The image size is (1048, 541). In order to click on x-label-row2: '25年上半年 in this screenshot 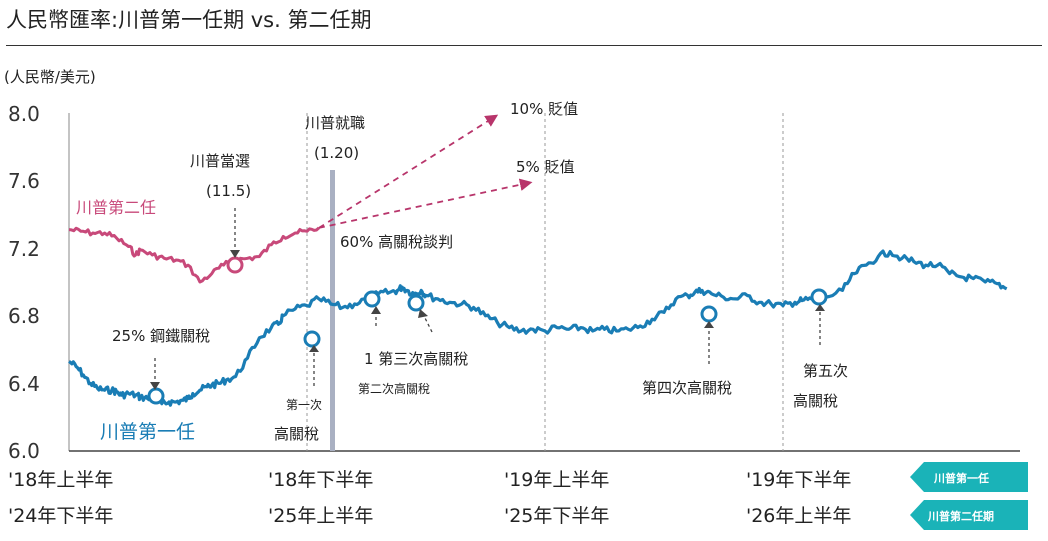, I will do `click(320, 516)`.